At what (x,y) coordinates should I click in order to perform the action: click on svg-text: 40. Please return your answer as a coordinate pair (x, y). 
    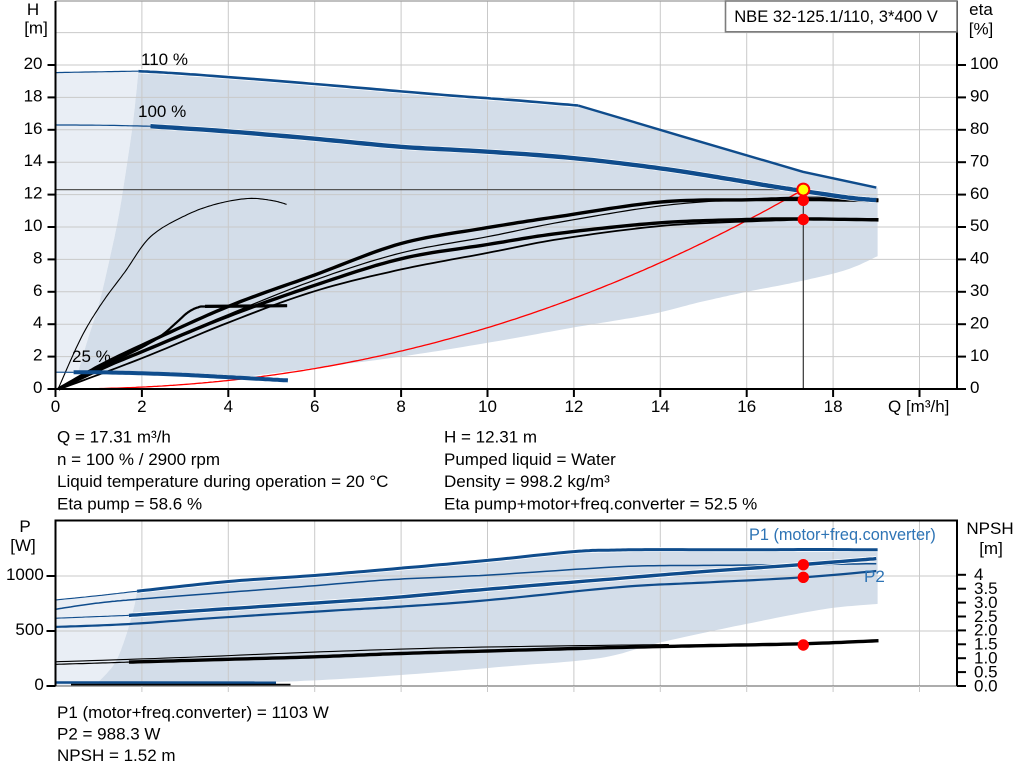
    Looking at the image, I should click on (979, 258).